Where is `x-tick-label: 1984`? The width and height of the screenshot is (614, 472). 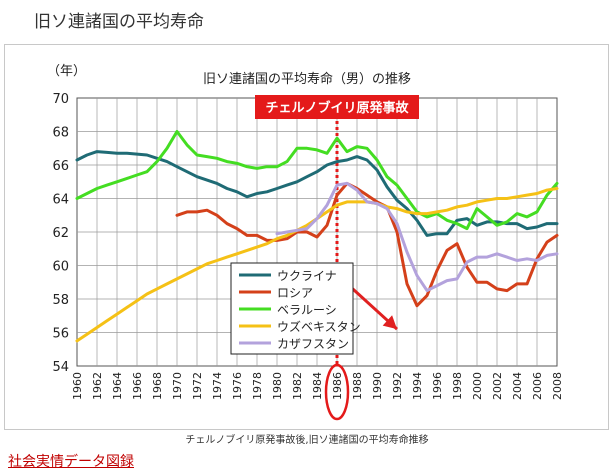
x-tick-label: 1984 is located at coordinates (317, 386).